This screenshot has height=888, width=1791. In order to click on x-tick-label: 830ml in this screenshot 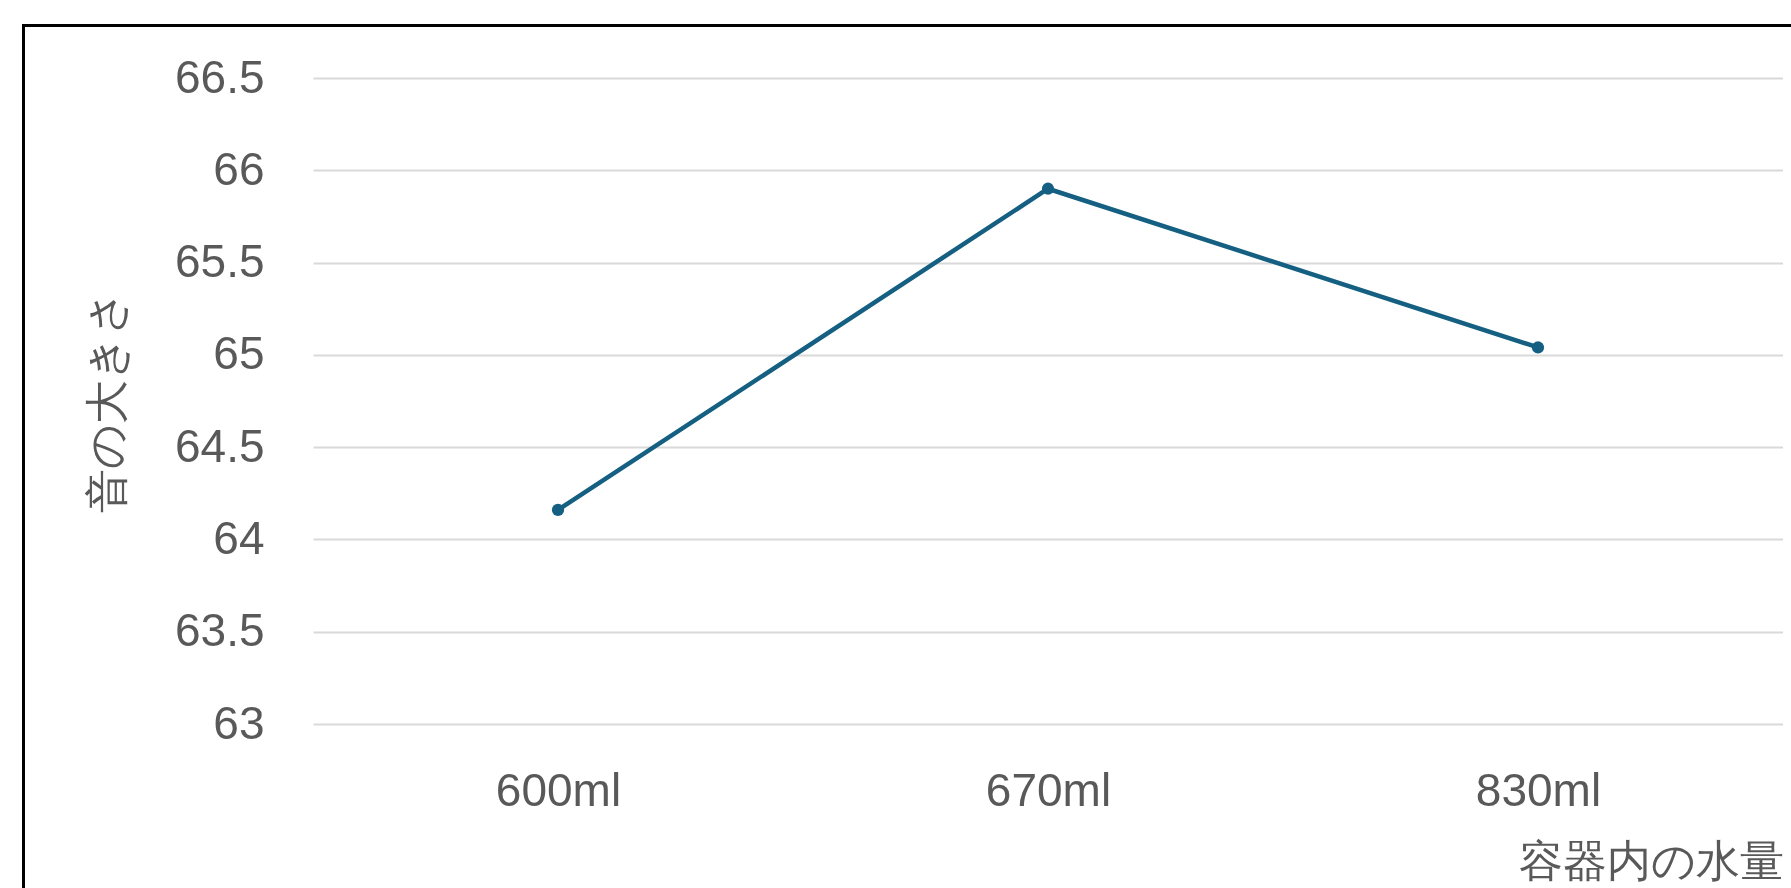, I will do `click(1538, 789)`.